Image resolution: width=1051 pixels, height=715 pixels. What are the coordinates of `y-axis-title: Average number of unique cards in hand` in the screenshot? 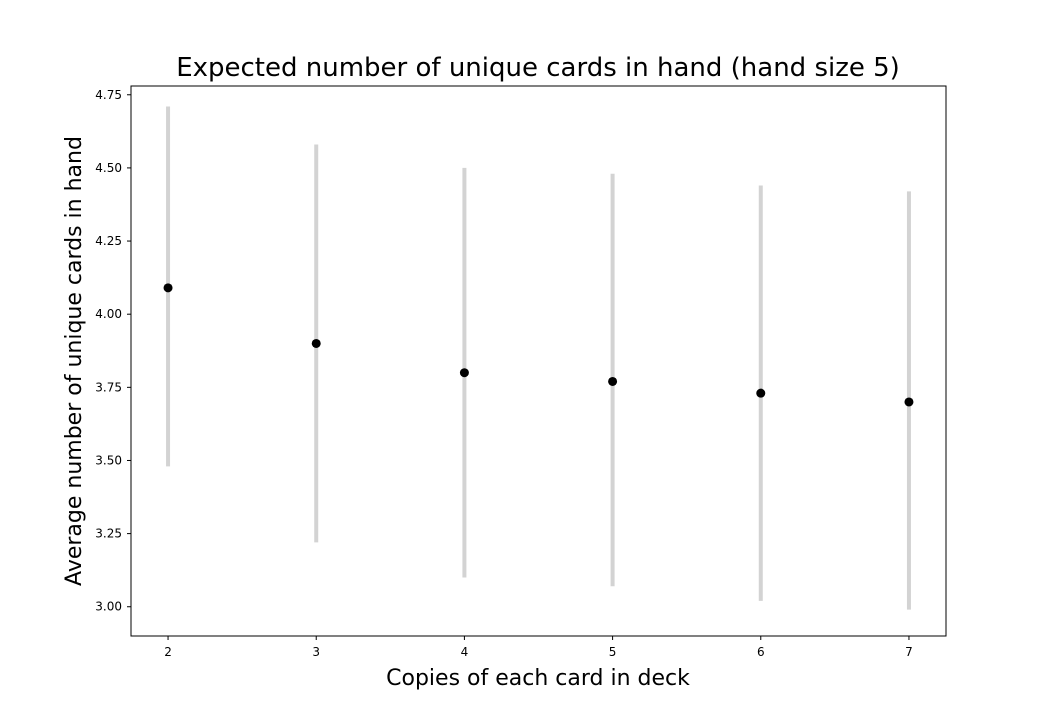 It's located at (74, 361).